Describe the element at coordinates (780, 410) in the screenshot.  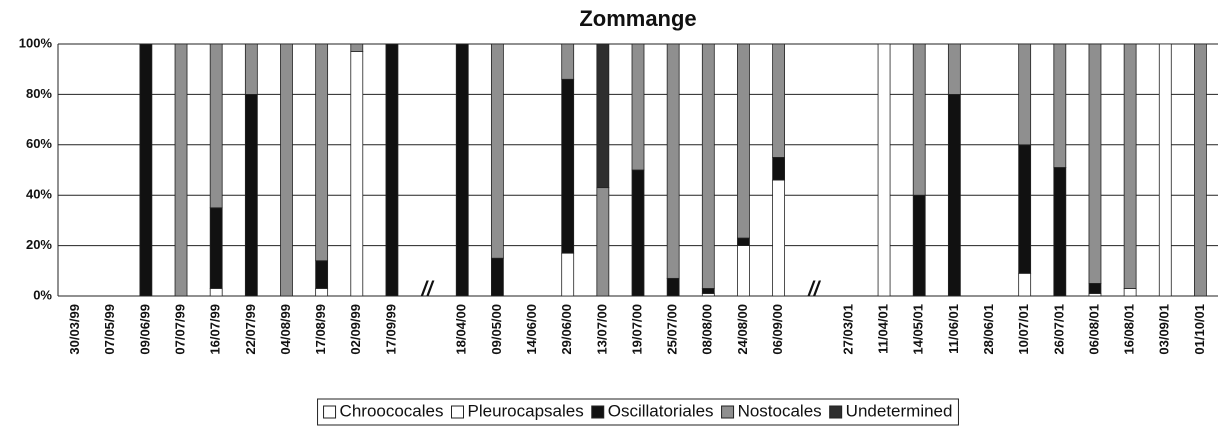
I see `legend-label: Nostocales` at that location.